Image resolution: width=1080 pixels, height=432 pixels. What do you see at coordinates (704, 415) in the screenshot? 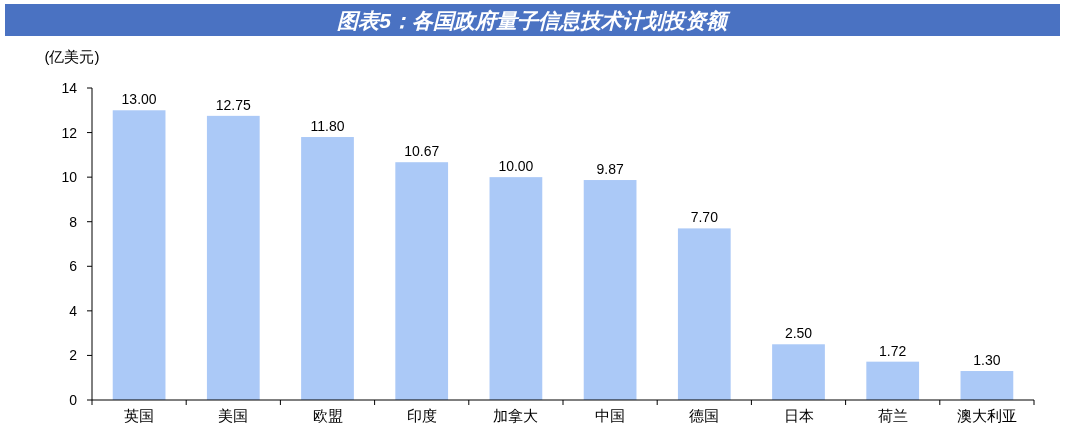
I see `xtick: 德国` at bounding box center [704, 415].